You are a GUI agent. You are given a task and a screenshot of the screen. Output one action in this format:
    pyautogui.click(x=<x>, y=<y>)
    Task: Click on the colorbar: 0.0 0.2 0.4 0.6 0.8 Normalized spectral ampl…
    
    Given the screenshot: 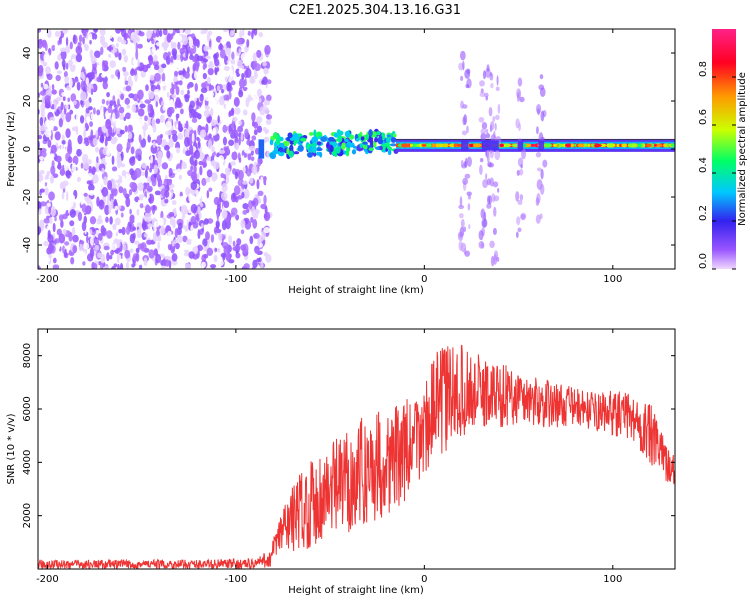 What is the action you would take?
    pyautogui.click(x=723, y=149)
    